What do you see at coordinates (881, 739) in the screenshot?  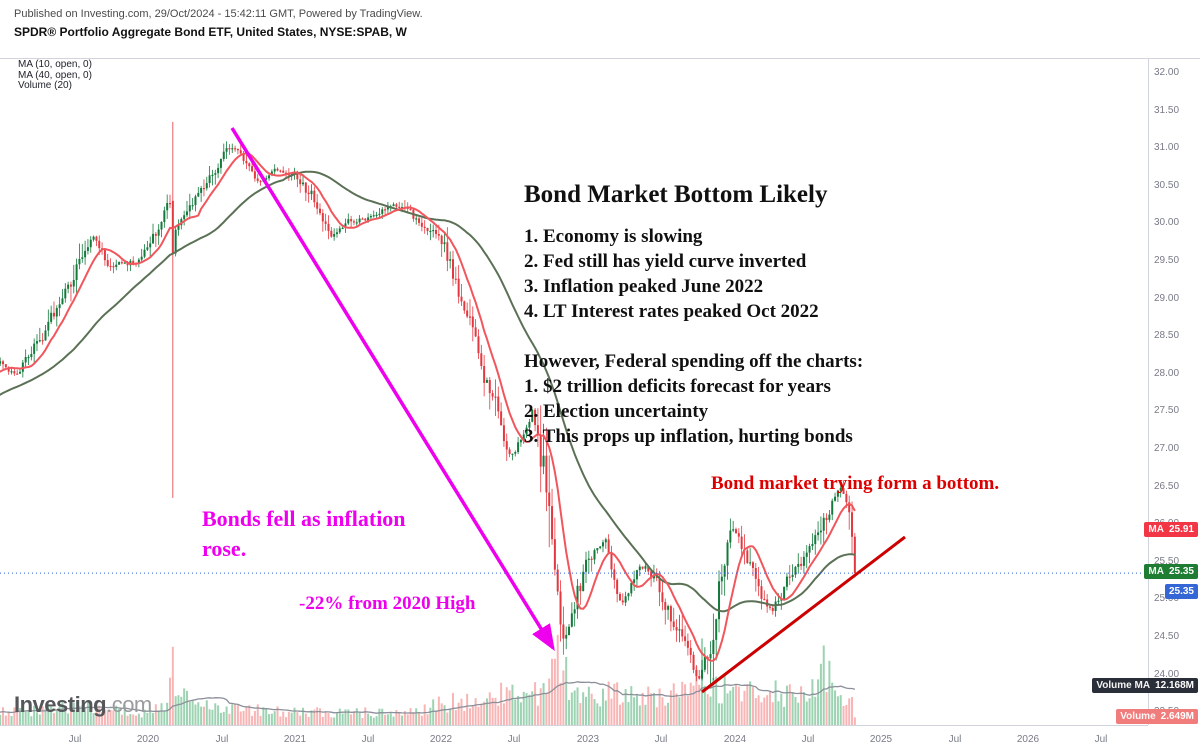 I see `time-tick-label: 2025` at bounding box center [881, 739].